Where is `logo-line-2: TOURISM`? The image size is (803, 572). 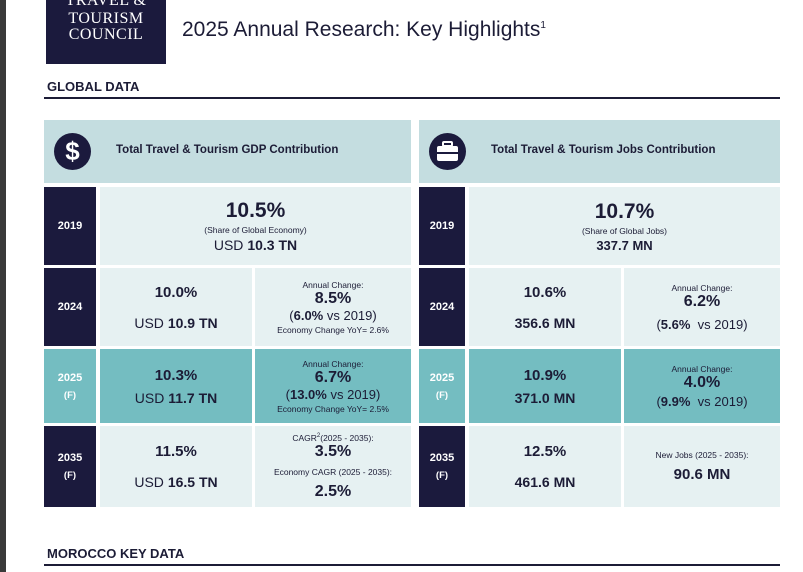 logo-line-2: TOURISM is located at coordinates (106, 18).